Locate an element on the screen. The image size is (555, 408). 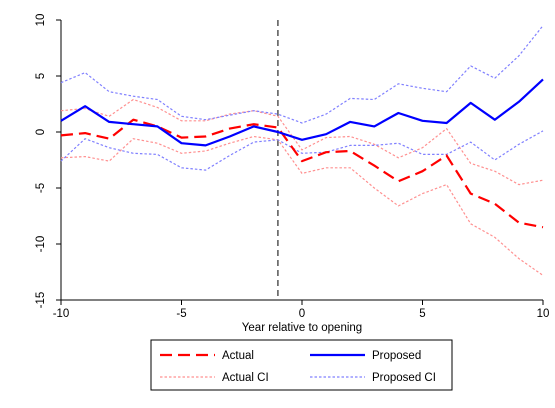
legend-box is located at coordinates (301, 365).